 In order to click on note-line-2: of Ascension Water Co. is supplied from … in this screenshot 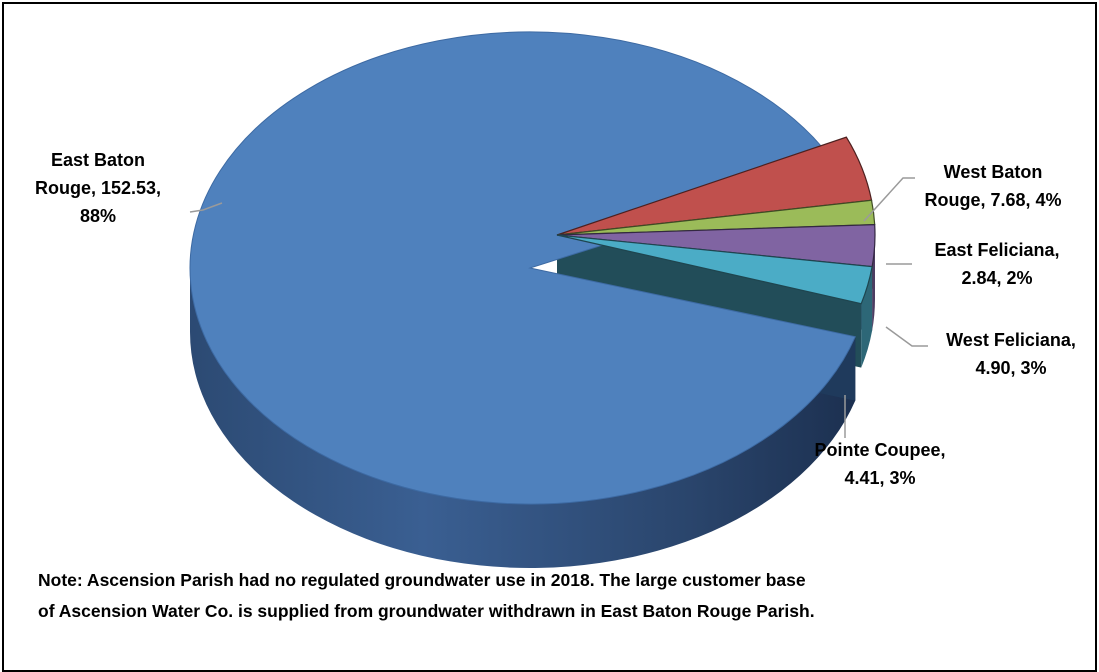, I will do `click(426, 611)`.